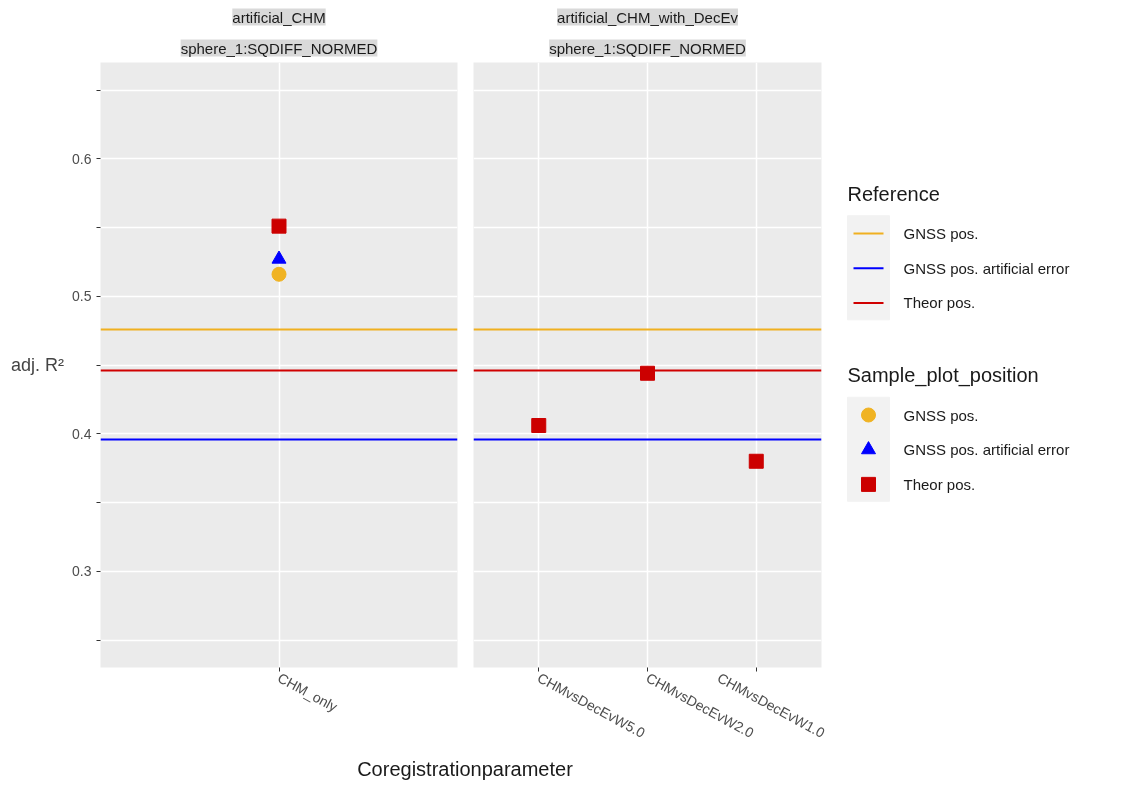  I want to click on y-tick-label: 0.4, so click(82, 433).